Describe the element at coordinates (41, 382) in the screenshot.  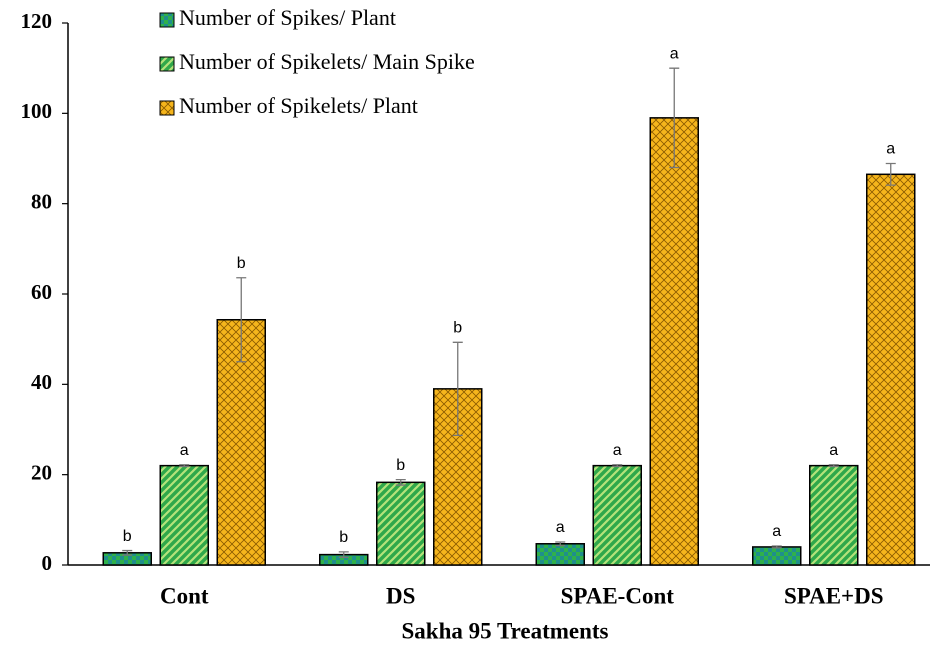
I see `y-tick-label: 40` at that location.